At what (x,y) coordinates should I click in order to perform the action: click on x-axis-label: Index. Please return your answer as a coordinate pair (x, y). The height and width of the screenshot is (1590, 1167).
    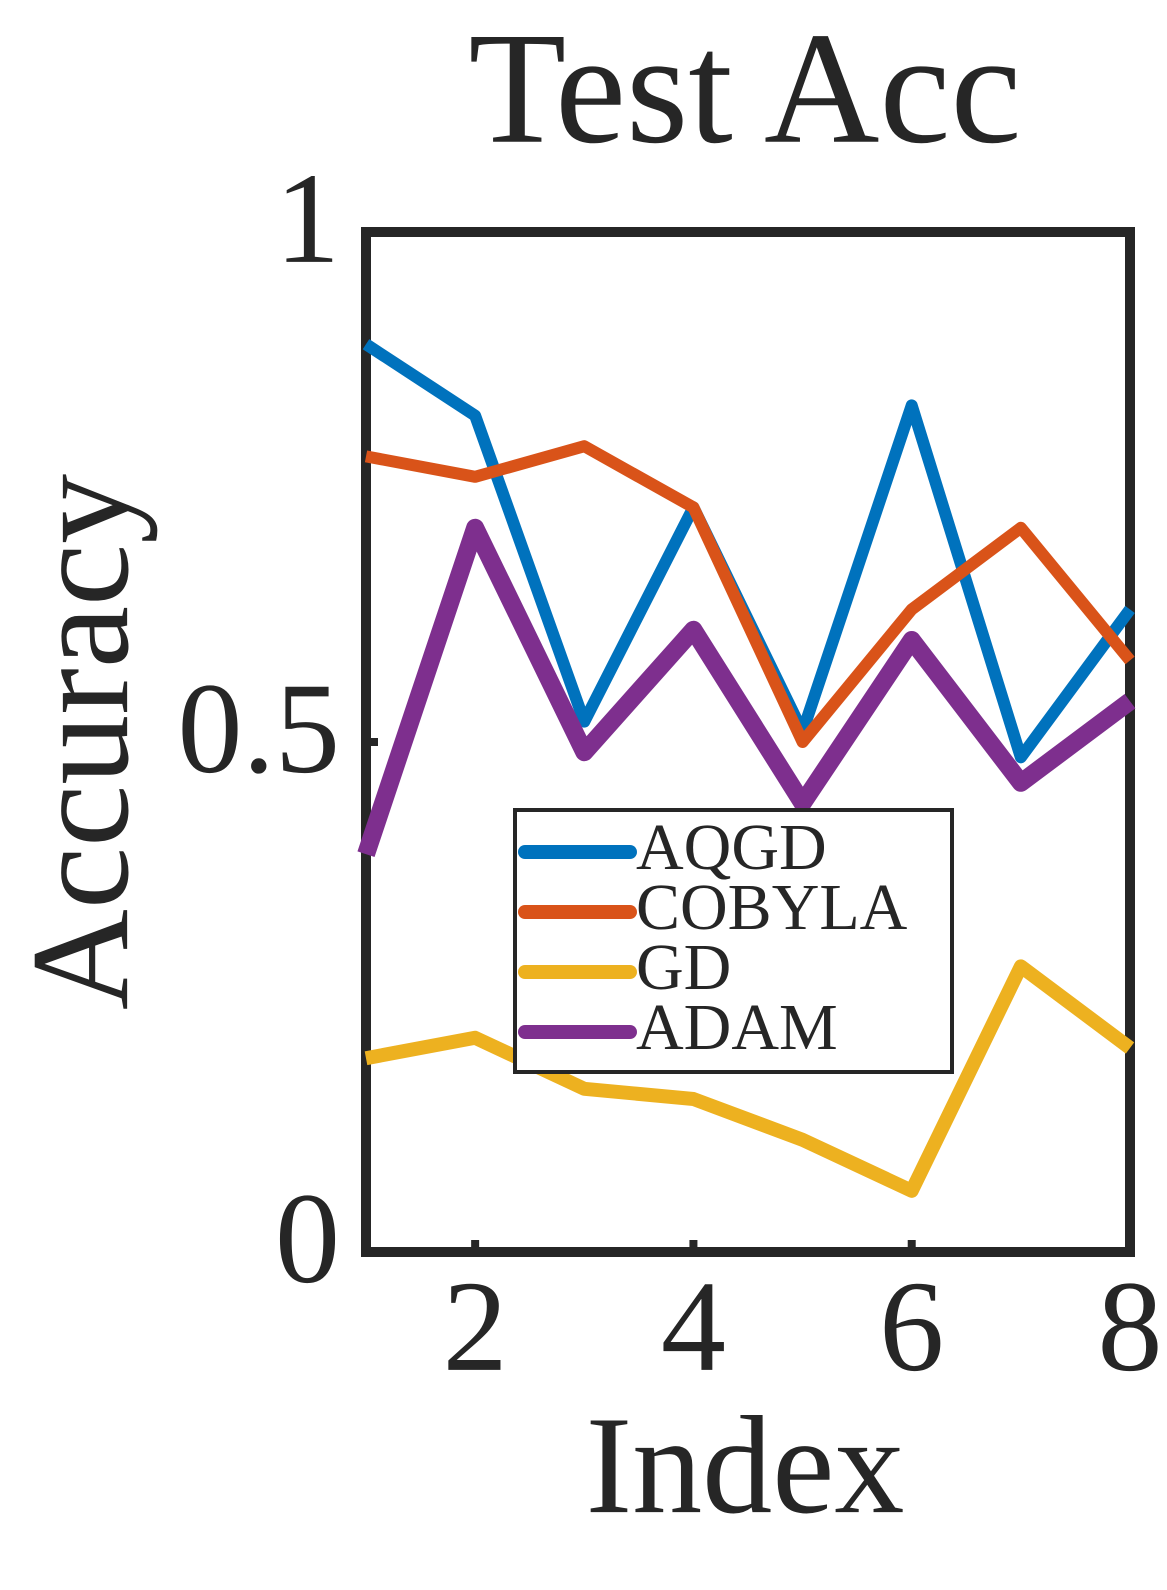
    Looking at the image, I should click on (745, 1465).